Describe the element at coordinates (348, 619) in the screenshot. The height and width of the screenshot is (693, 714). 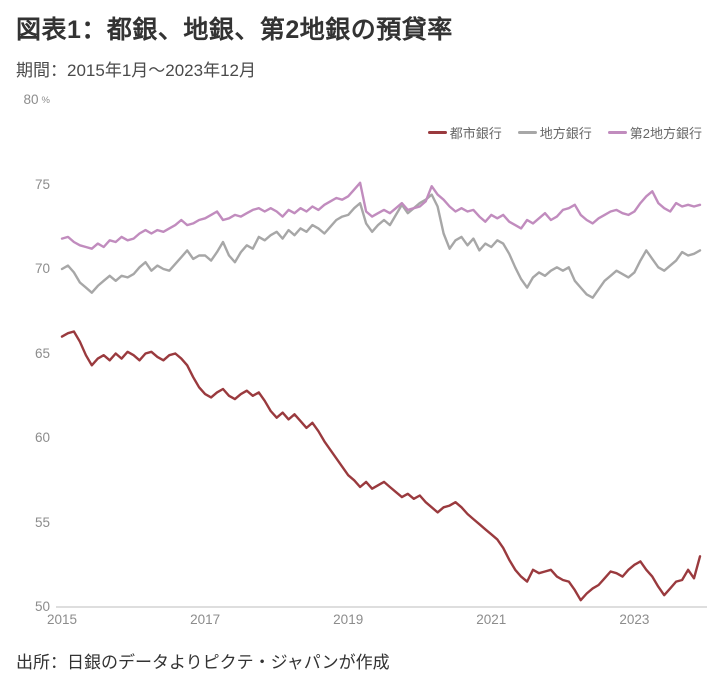
I see `x-tick-label: 2019` at that location.